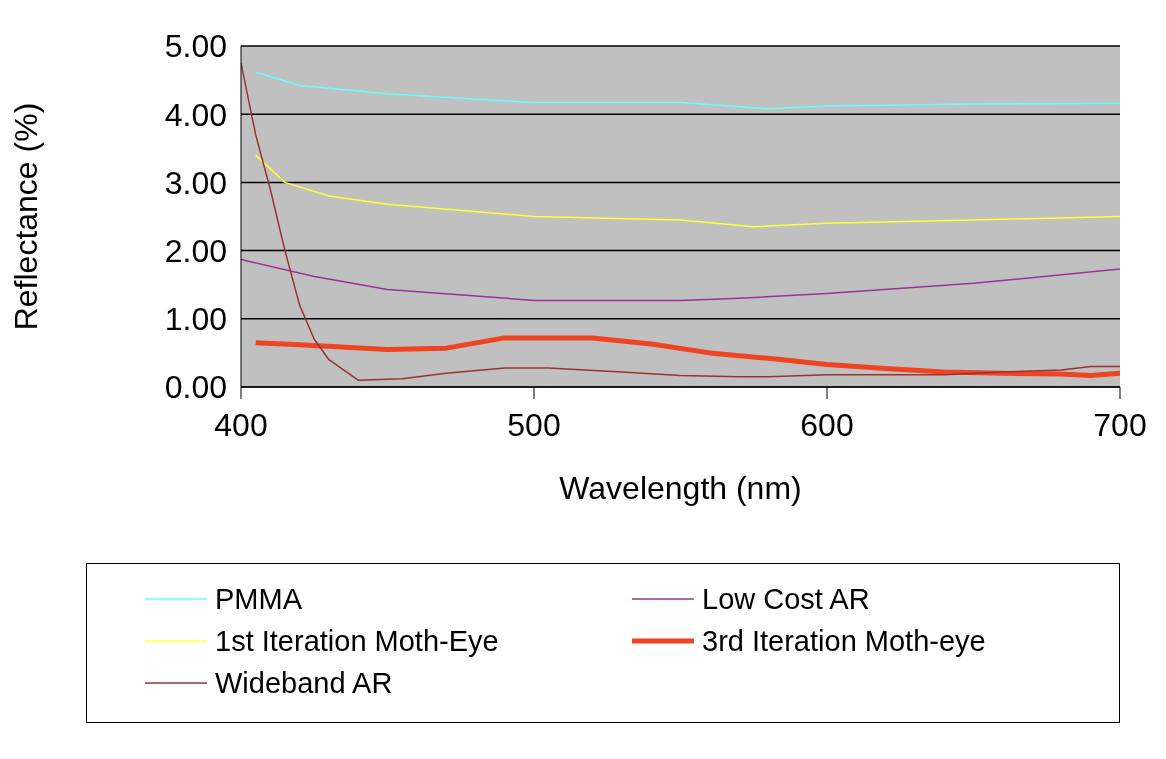 Image resolution: width=1166 pixels, height=759 pixels. What do you see at coordinates (195, 114) in the screenshot?
I see `y-tick-label: 4.00` at bounding box center [195, 114].